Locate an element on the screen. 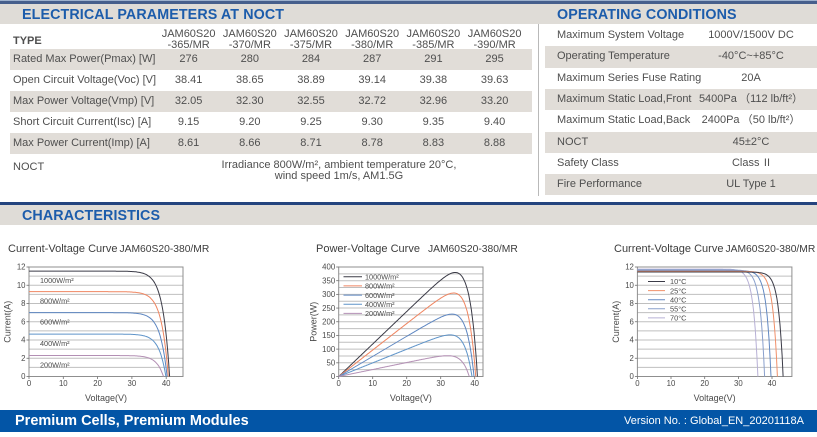 The image size is (817, 437). svg-text: 40°C is located at coordinates (678, 299).